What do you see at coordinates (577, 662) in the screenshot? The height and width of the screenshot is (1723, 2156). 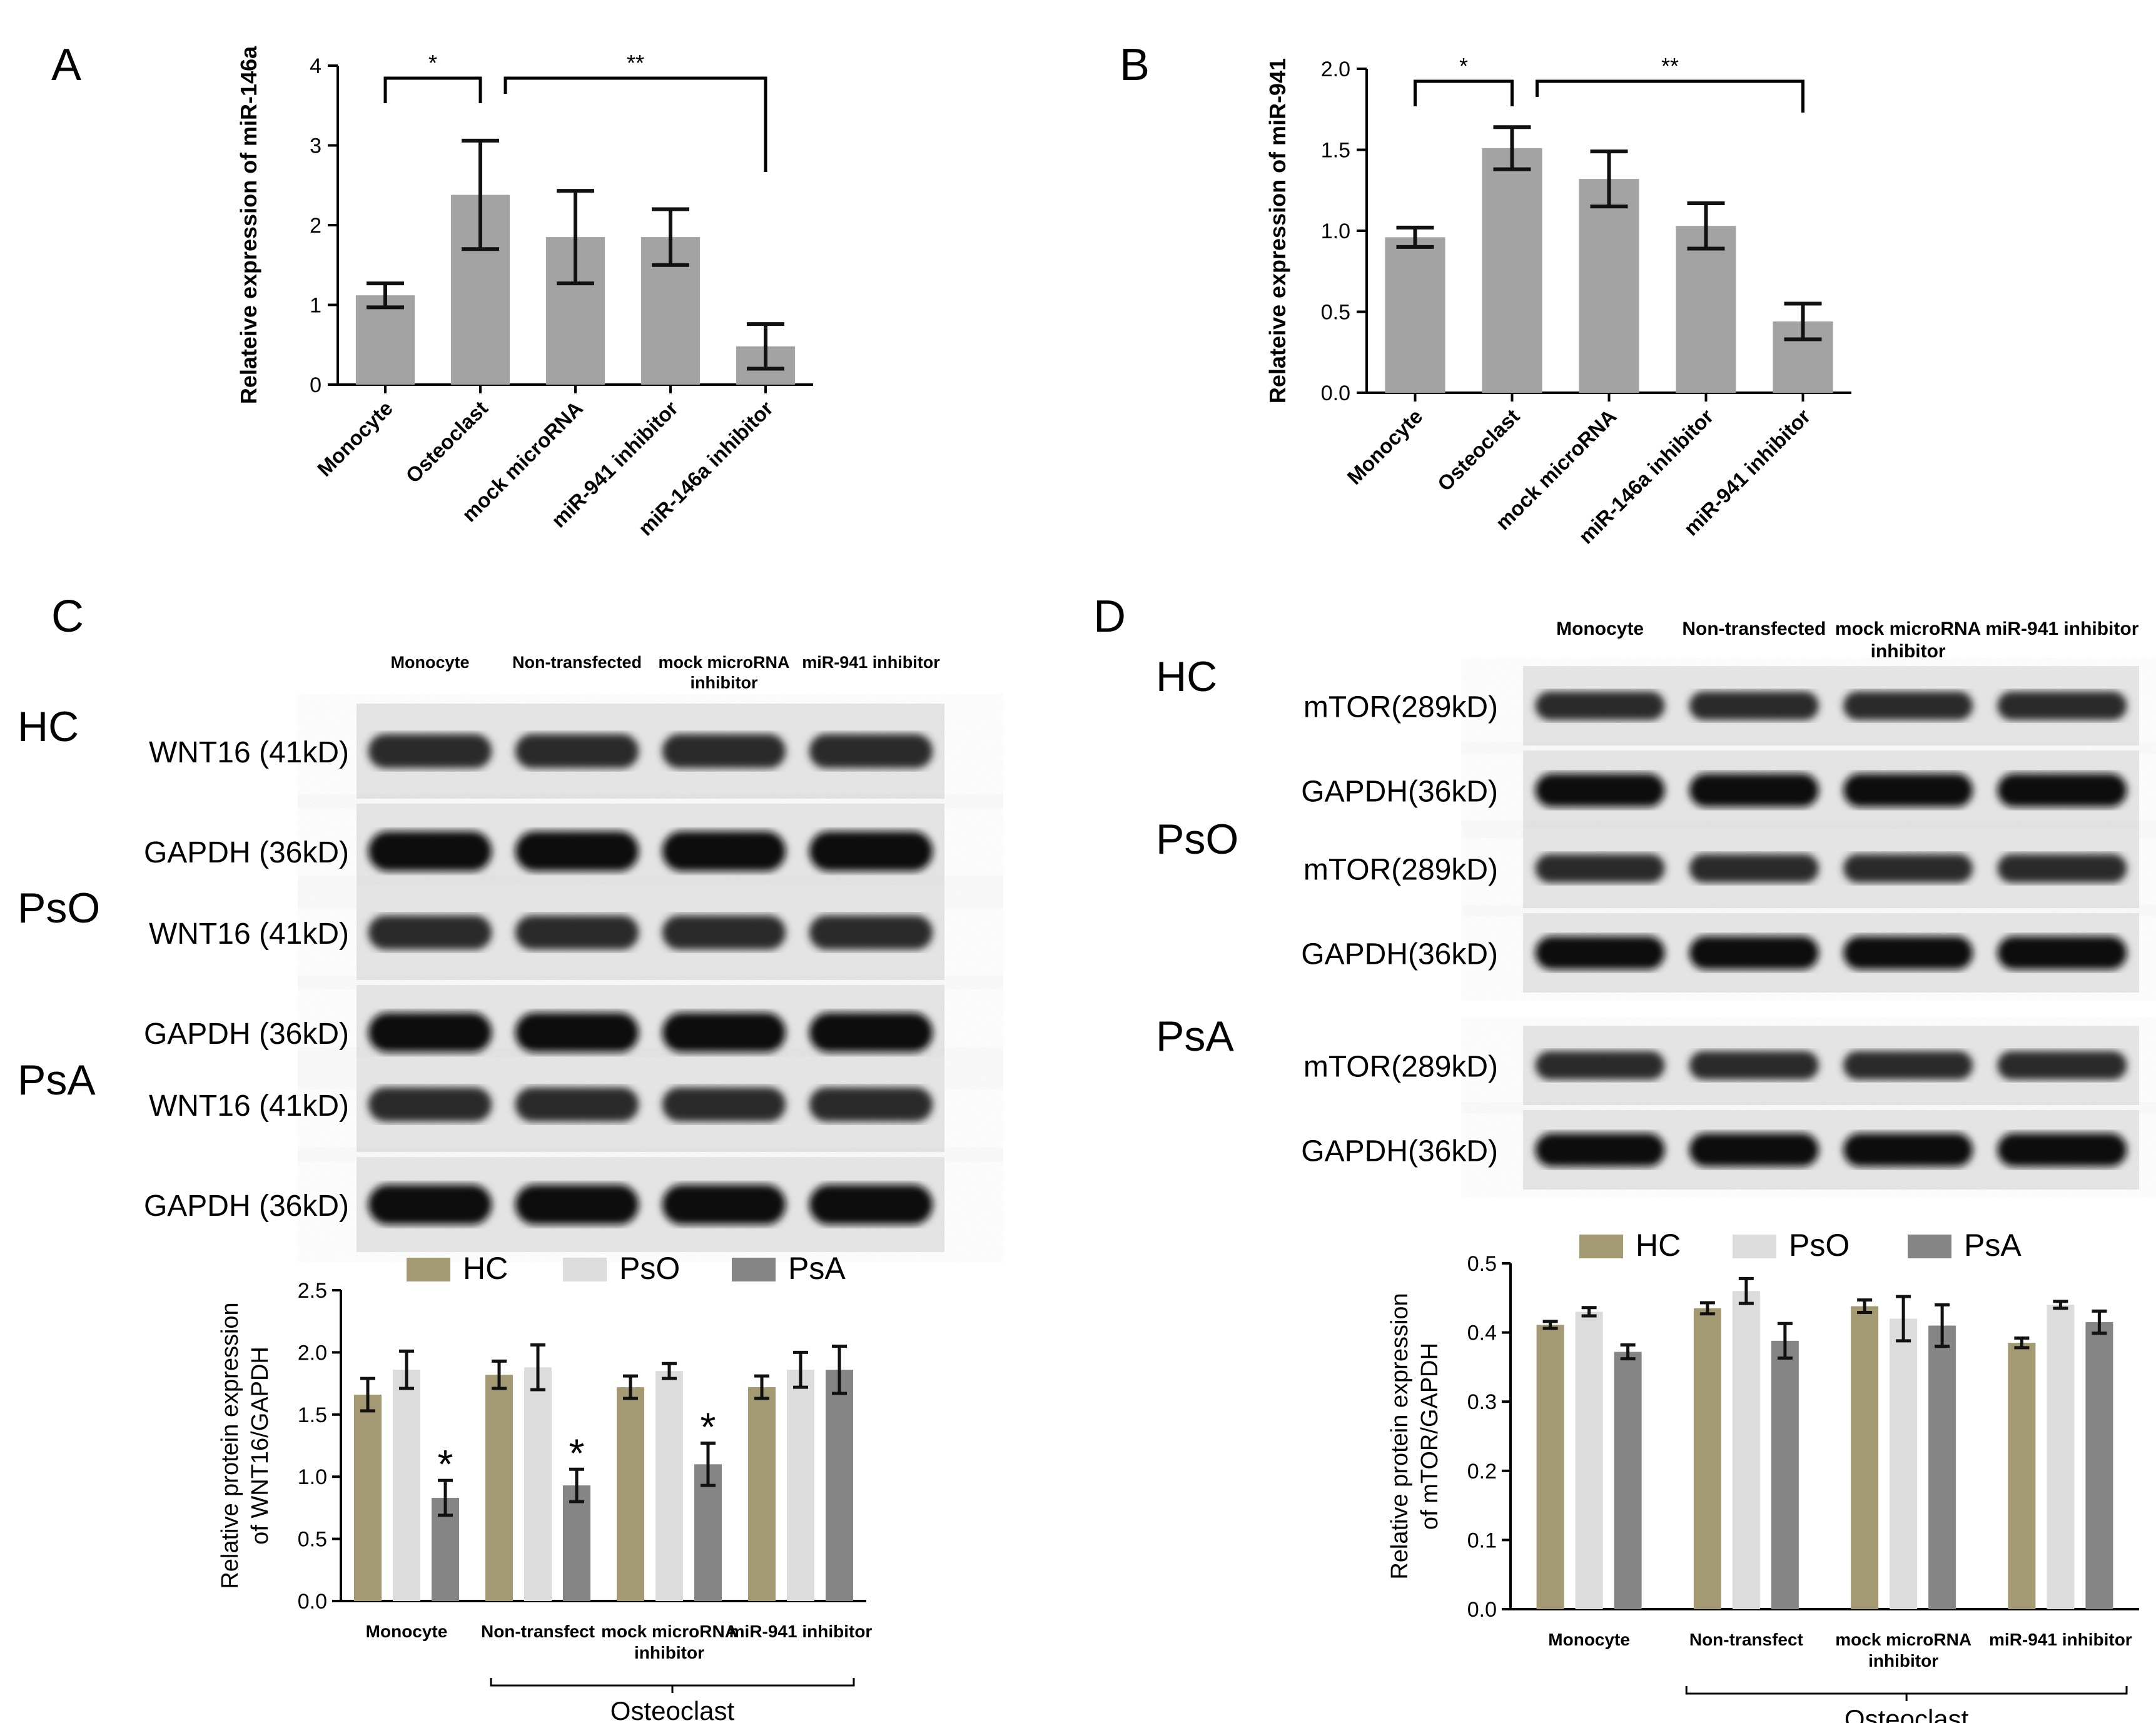 I see `lane-label: Non-transfected` at bounding box center [577, 662].